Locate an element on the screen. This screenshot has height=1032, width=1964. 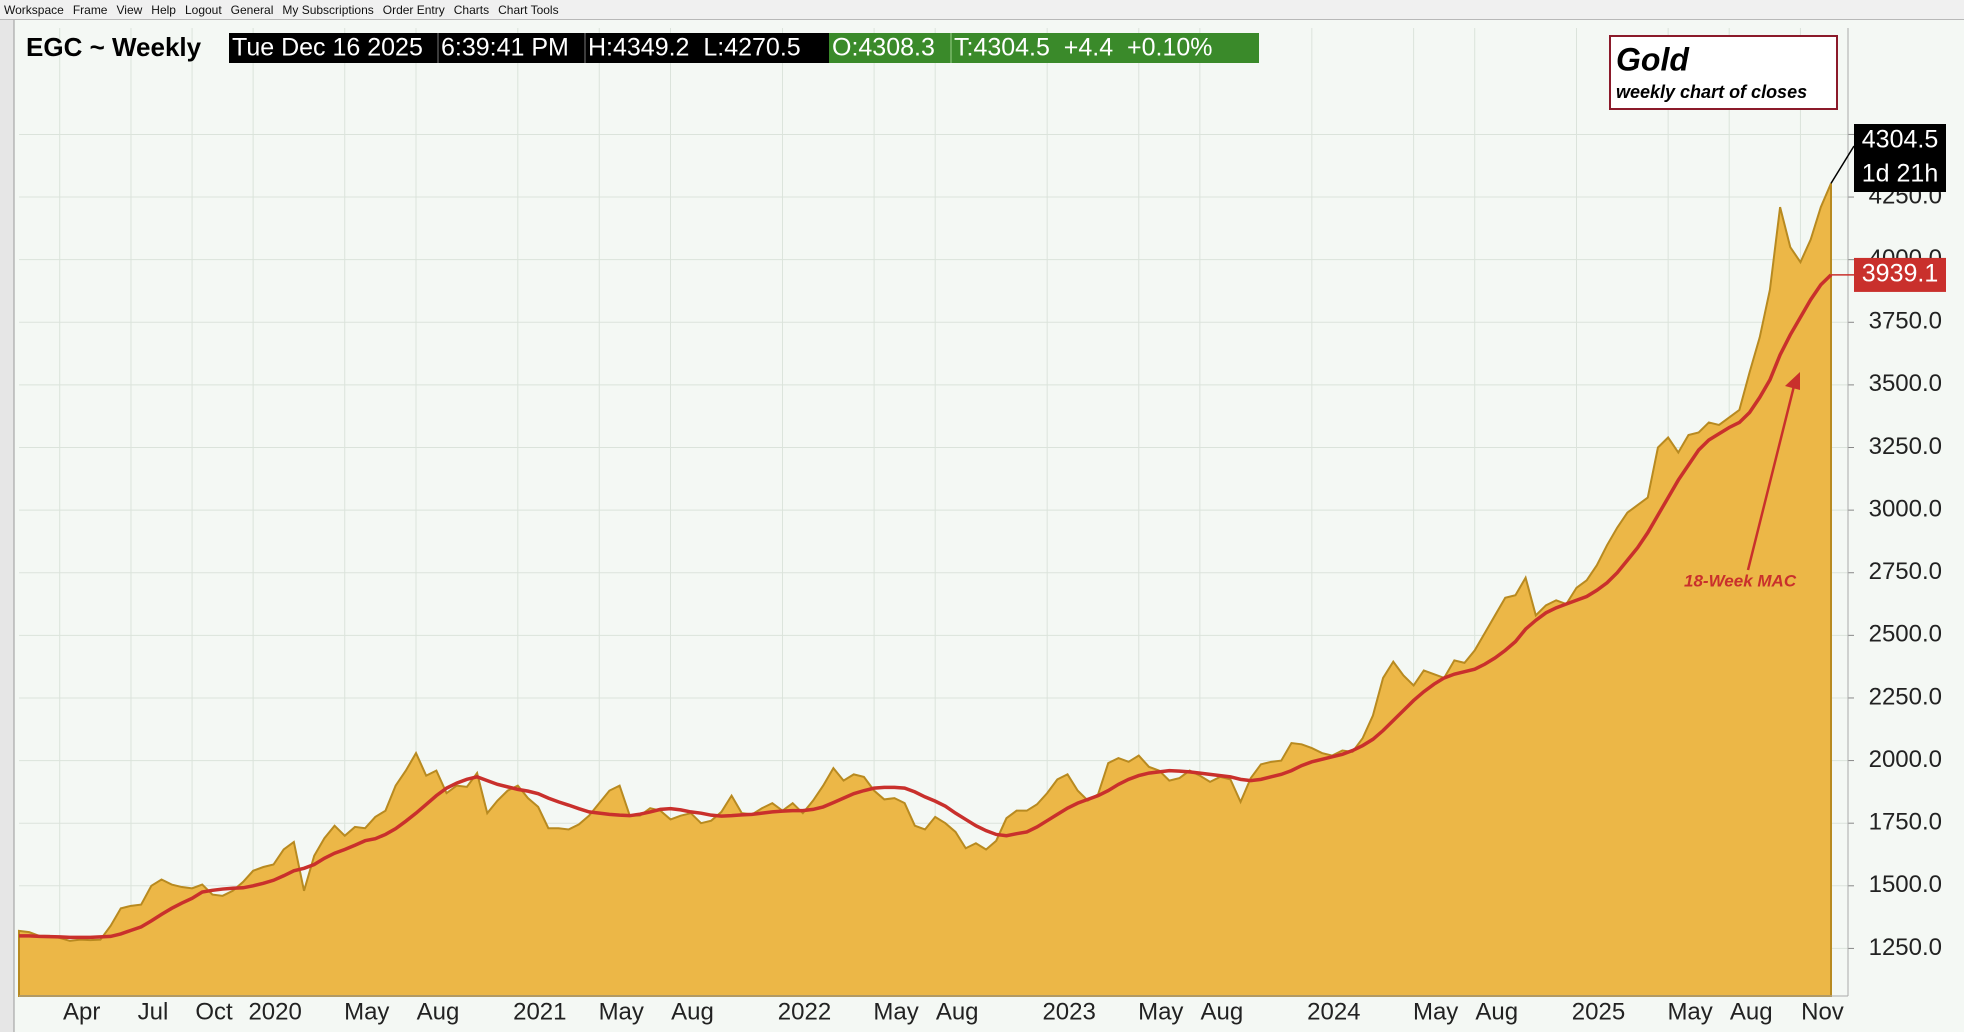
y-tick-label: 3000.0 is located at coordinates (1905, 508).